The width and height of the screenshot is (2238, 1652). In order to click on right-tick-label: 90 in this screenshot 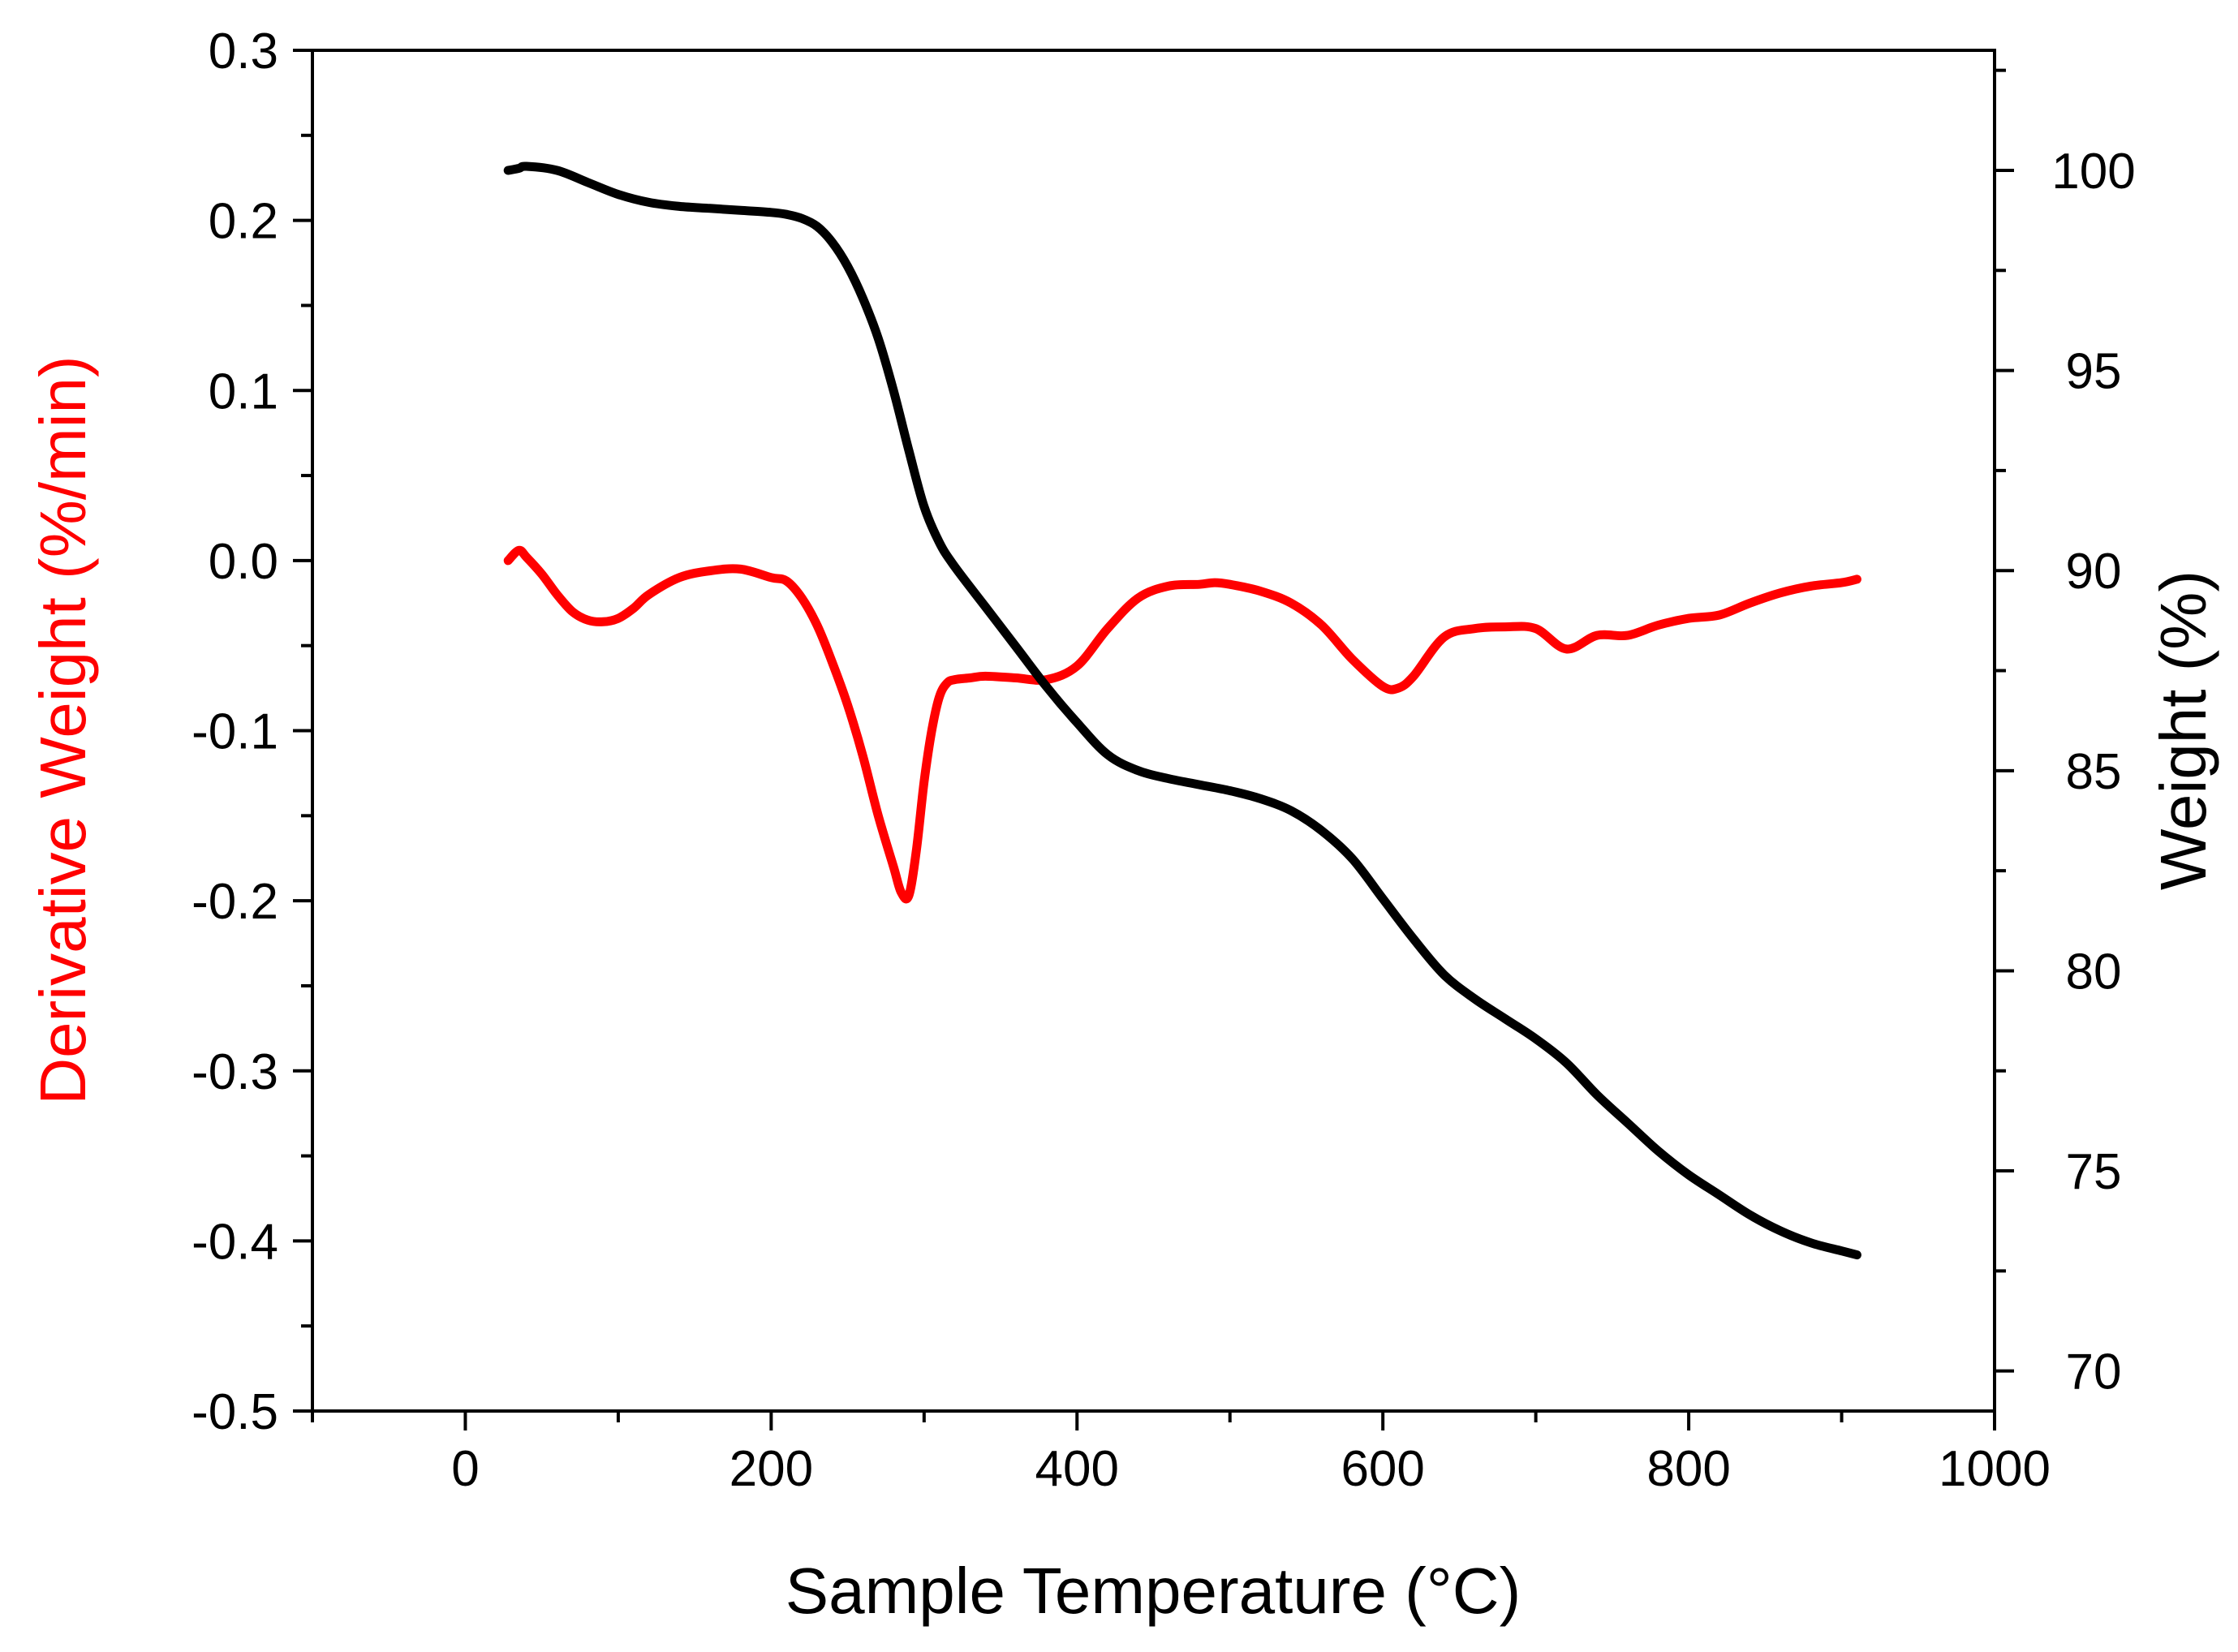, I will do `click(2094, 572)`.